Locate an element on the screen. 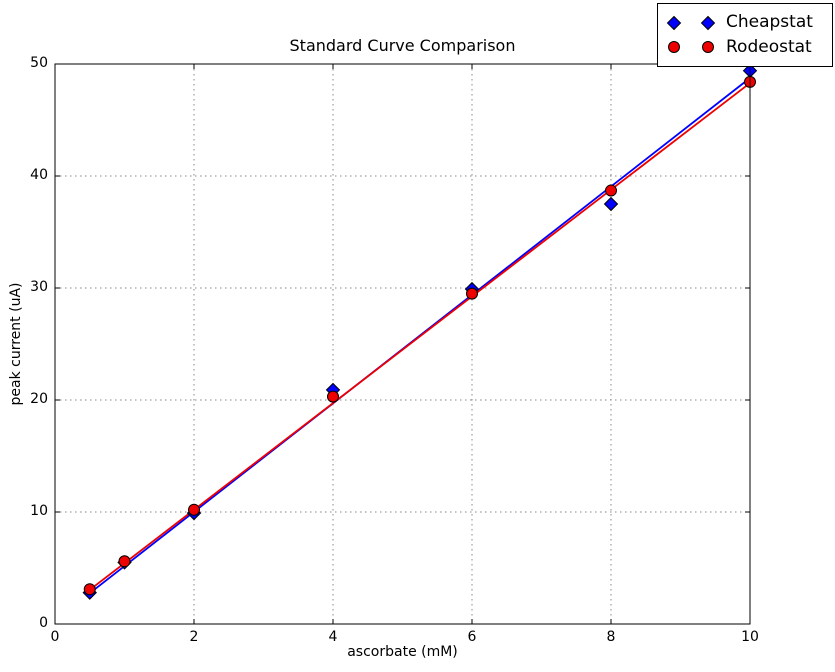  chart-title: Standard Curve Comparison is located at coordinates (402, 45).